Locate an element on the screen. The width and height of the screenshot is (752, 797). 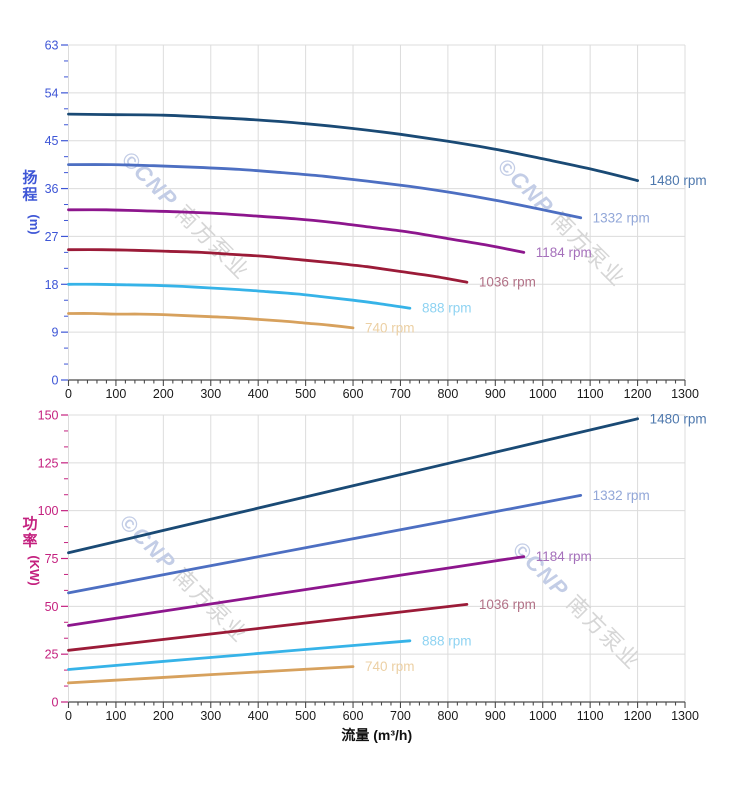
y-tick-label: 100 is located at coordinates (48, 511).